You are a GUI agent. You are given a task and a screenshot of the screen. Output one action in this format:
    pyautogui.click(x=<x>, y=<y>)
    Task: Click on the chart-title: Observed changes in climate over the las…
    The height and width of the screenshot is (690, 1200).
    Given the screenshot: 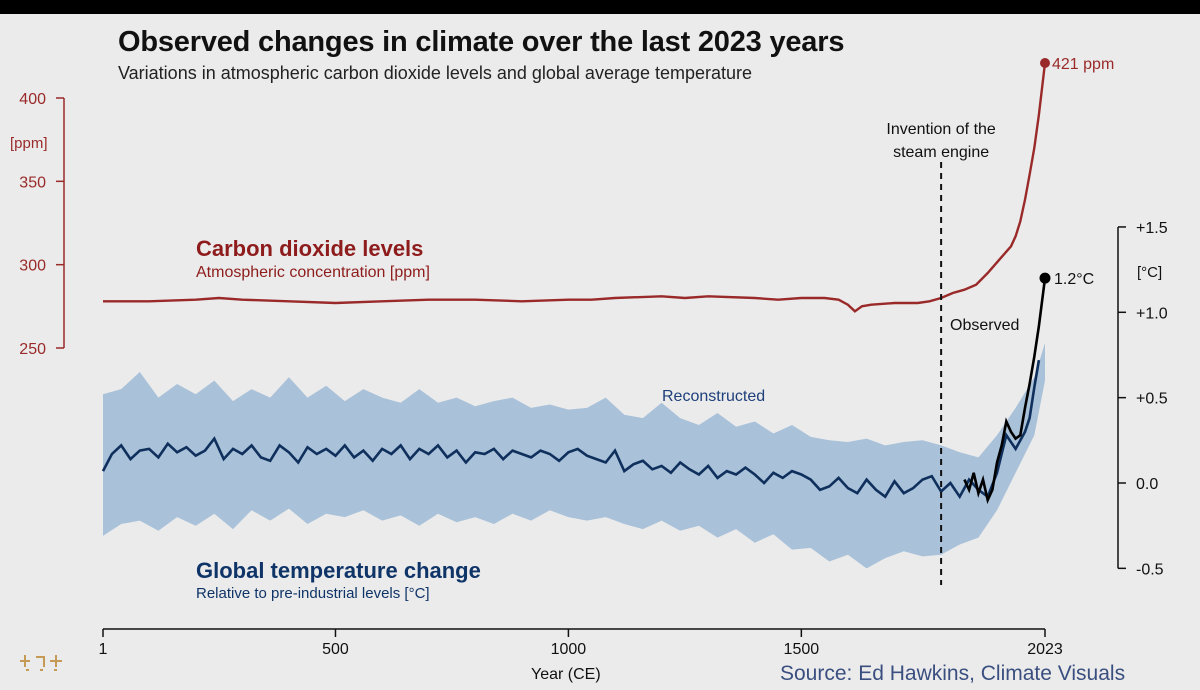 What is the action you would take?
    pyautogui.click(x=481, y=42)
    